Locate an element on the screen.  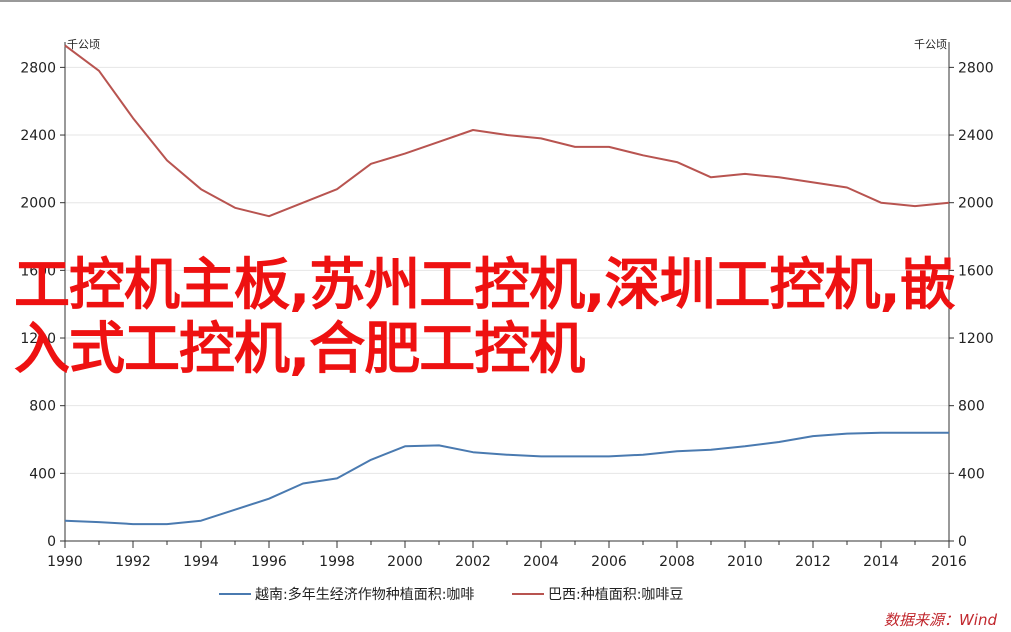
left-axis-unit: 千公顷 is located at coordinates (83, 44).